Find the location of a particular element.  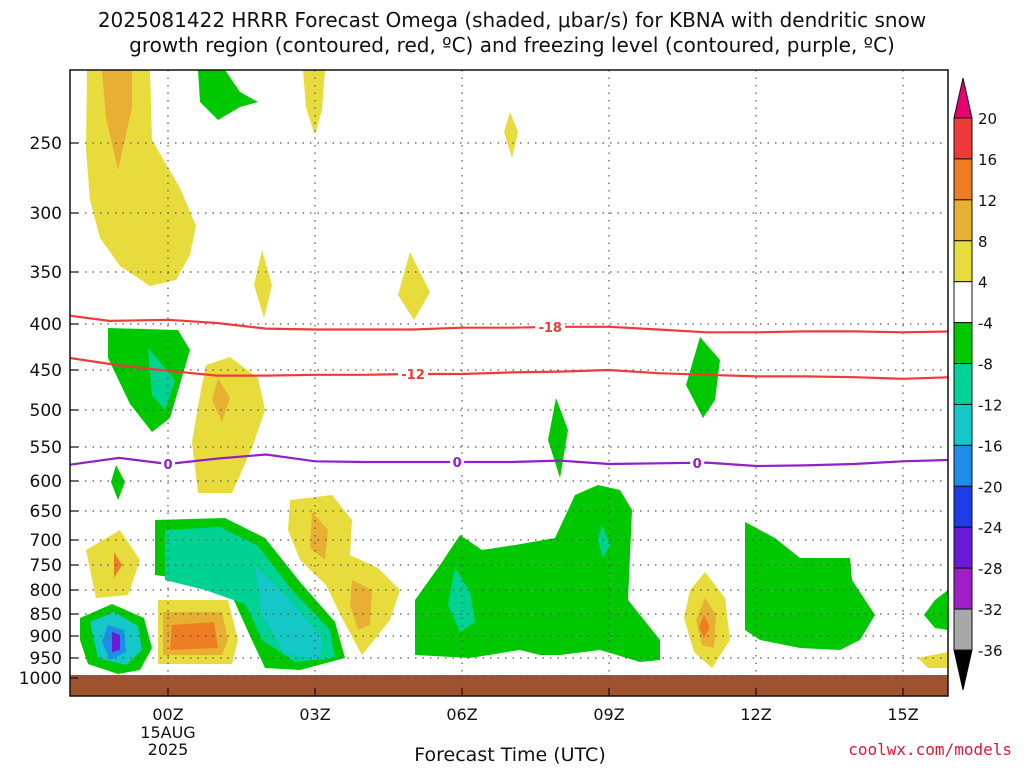

colorbar-label: 20 is located at coordinates (987, 119).